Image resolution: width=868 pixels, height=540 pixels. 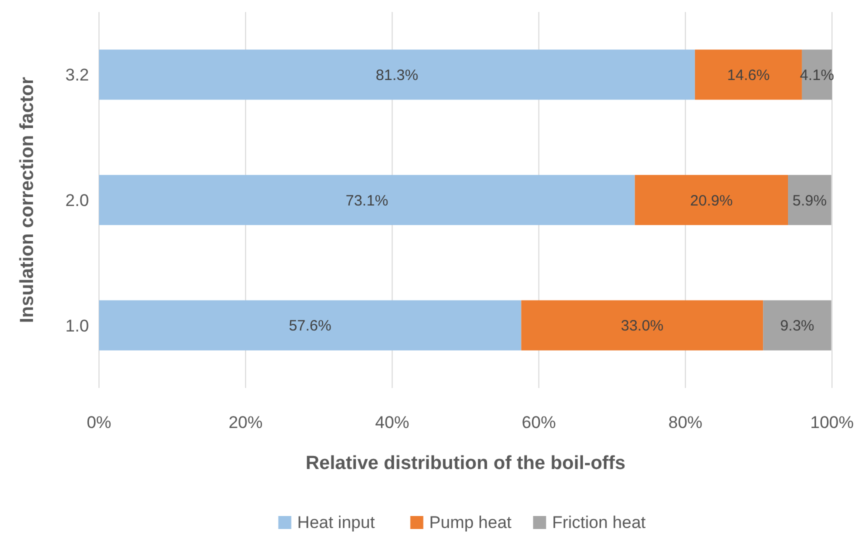 What do you see at coordinates (77, 75) in the screenshot?
I see `y-tick-label: 3.2` at bounding box center [77, 75].